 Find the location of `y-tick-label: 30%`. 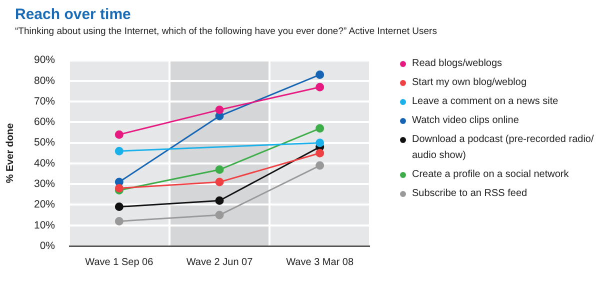

y-tick-label: 30% is located at coordinates (45, 184).